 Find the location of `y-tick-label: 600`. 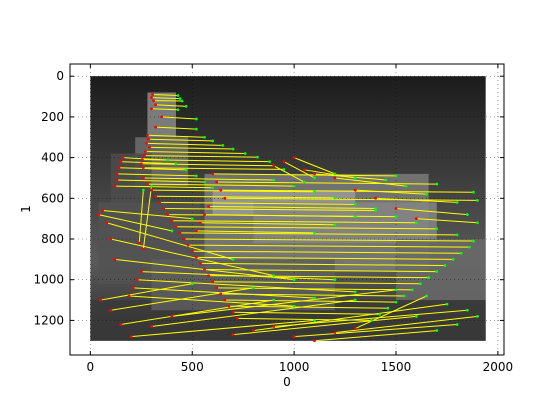

y-tick-label: 600 is located at coordinates (52, 198).